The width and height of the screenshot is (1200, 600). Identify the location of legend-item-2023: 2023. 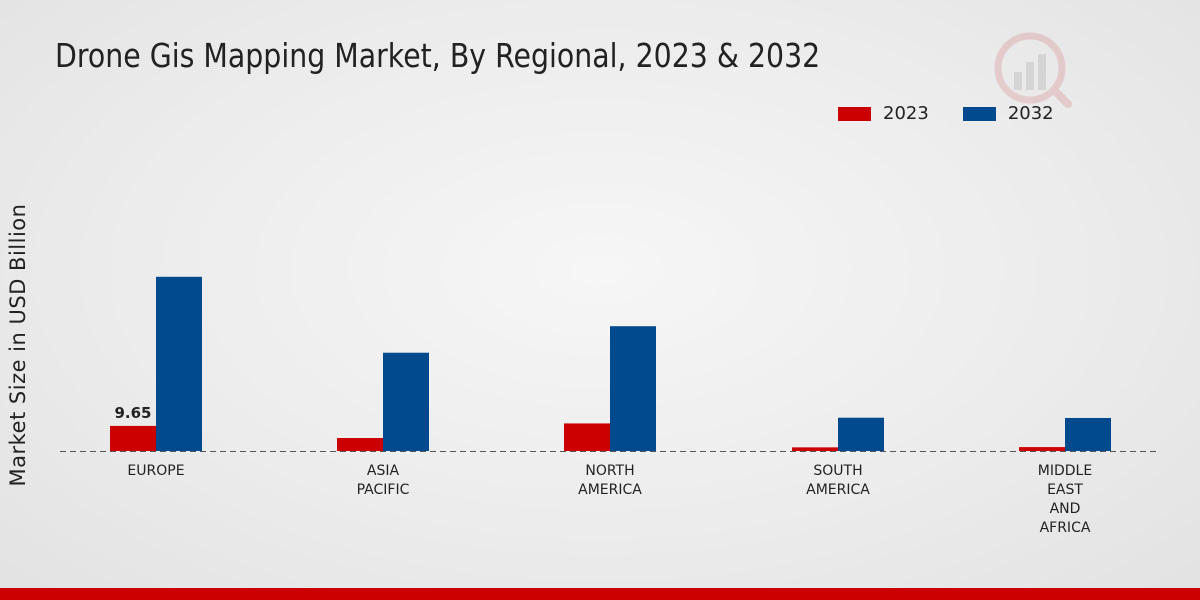
(883, 113).